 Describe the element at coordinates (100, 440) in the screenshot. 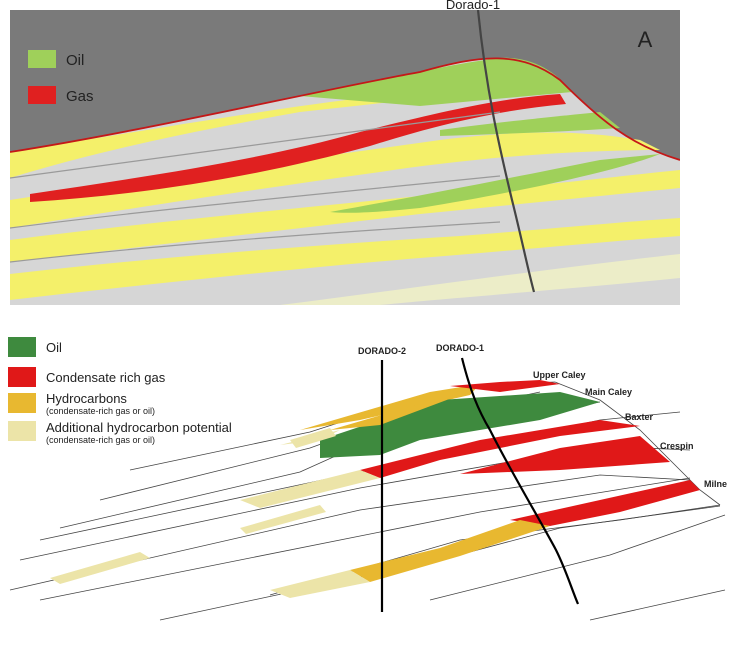

I see `legend-b-potential-sublabel: (condensate-rich gas or oil)` at that location.